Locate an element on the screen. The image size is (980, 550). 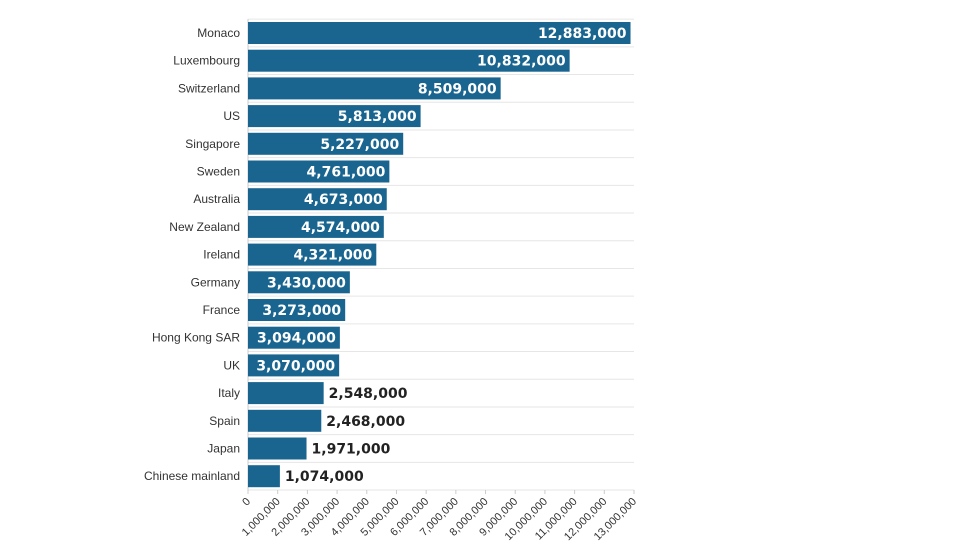
data-label: 4,321,000 is located at coordinates (332, 256).